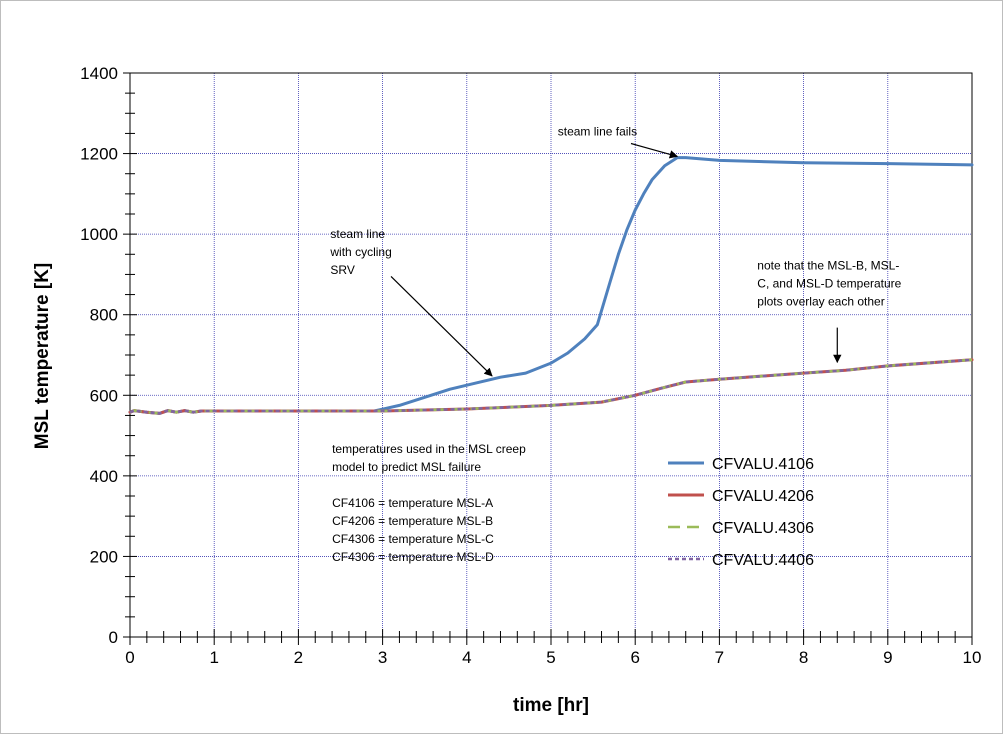 This screenshot has height=734, width=1003. Describe the element at coordinates (887, 657) in the screenshot. I see `x-tick-label: 9` at that location.